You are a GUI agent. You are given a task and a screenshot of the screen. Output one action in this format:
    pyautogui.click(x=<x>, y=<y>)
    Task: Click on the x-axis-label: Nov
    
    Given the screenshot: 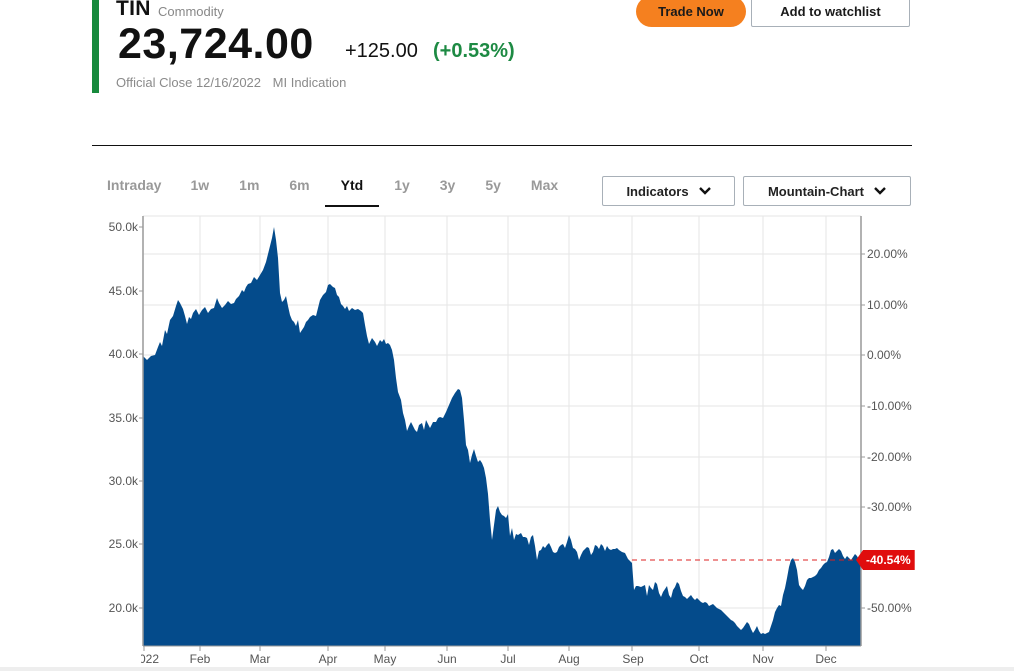 What is the action you would take?
    pyautogui.click(x=763, y=659)
    